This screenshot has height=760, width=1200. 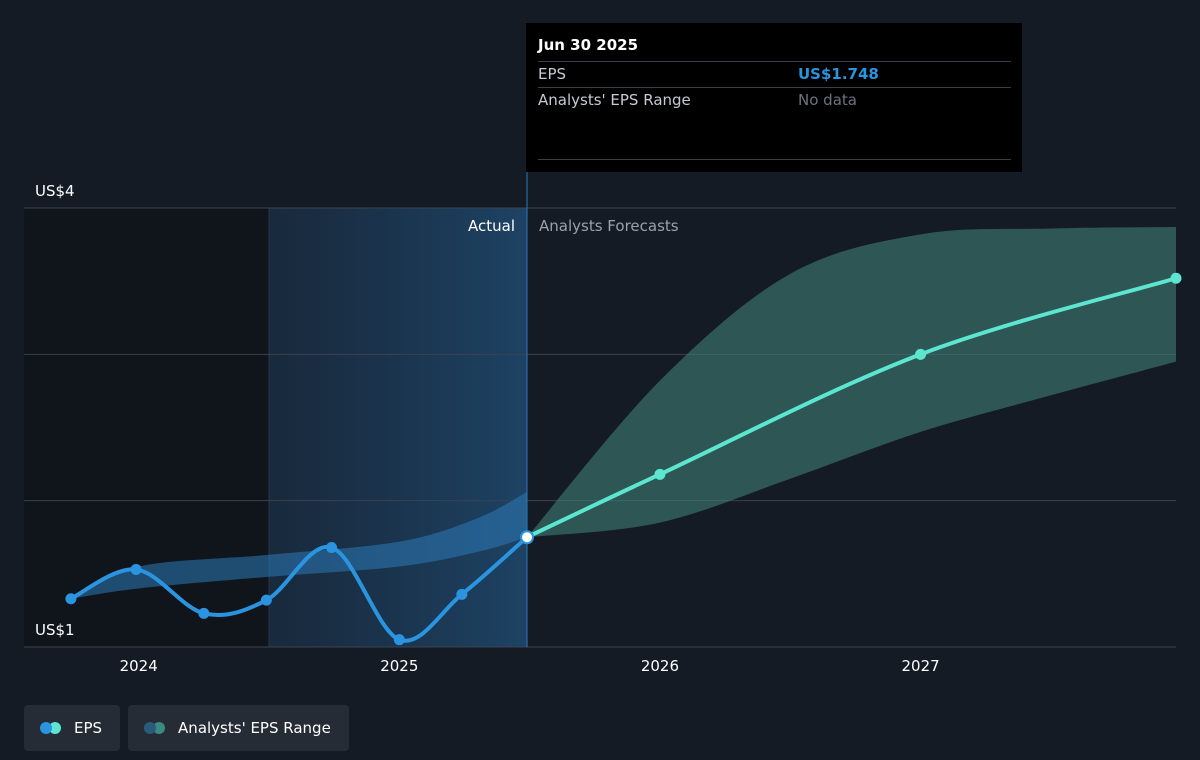 I want to click on x-tick-label: 2025, so click(x=399, y=666).